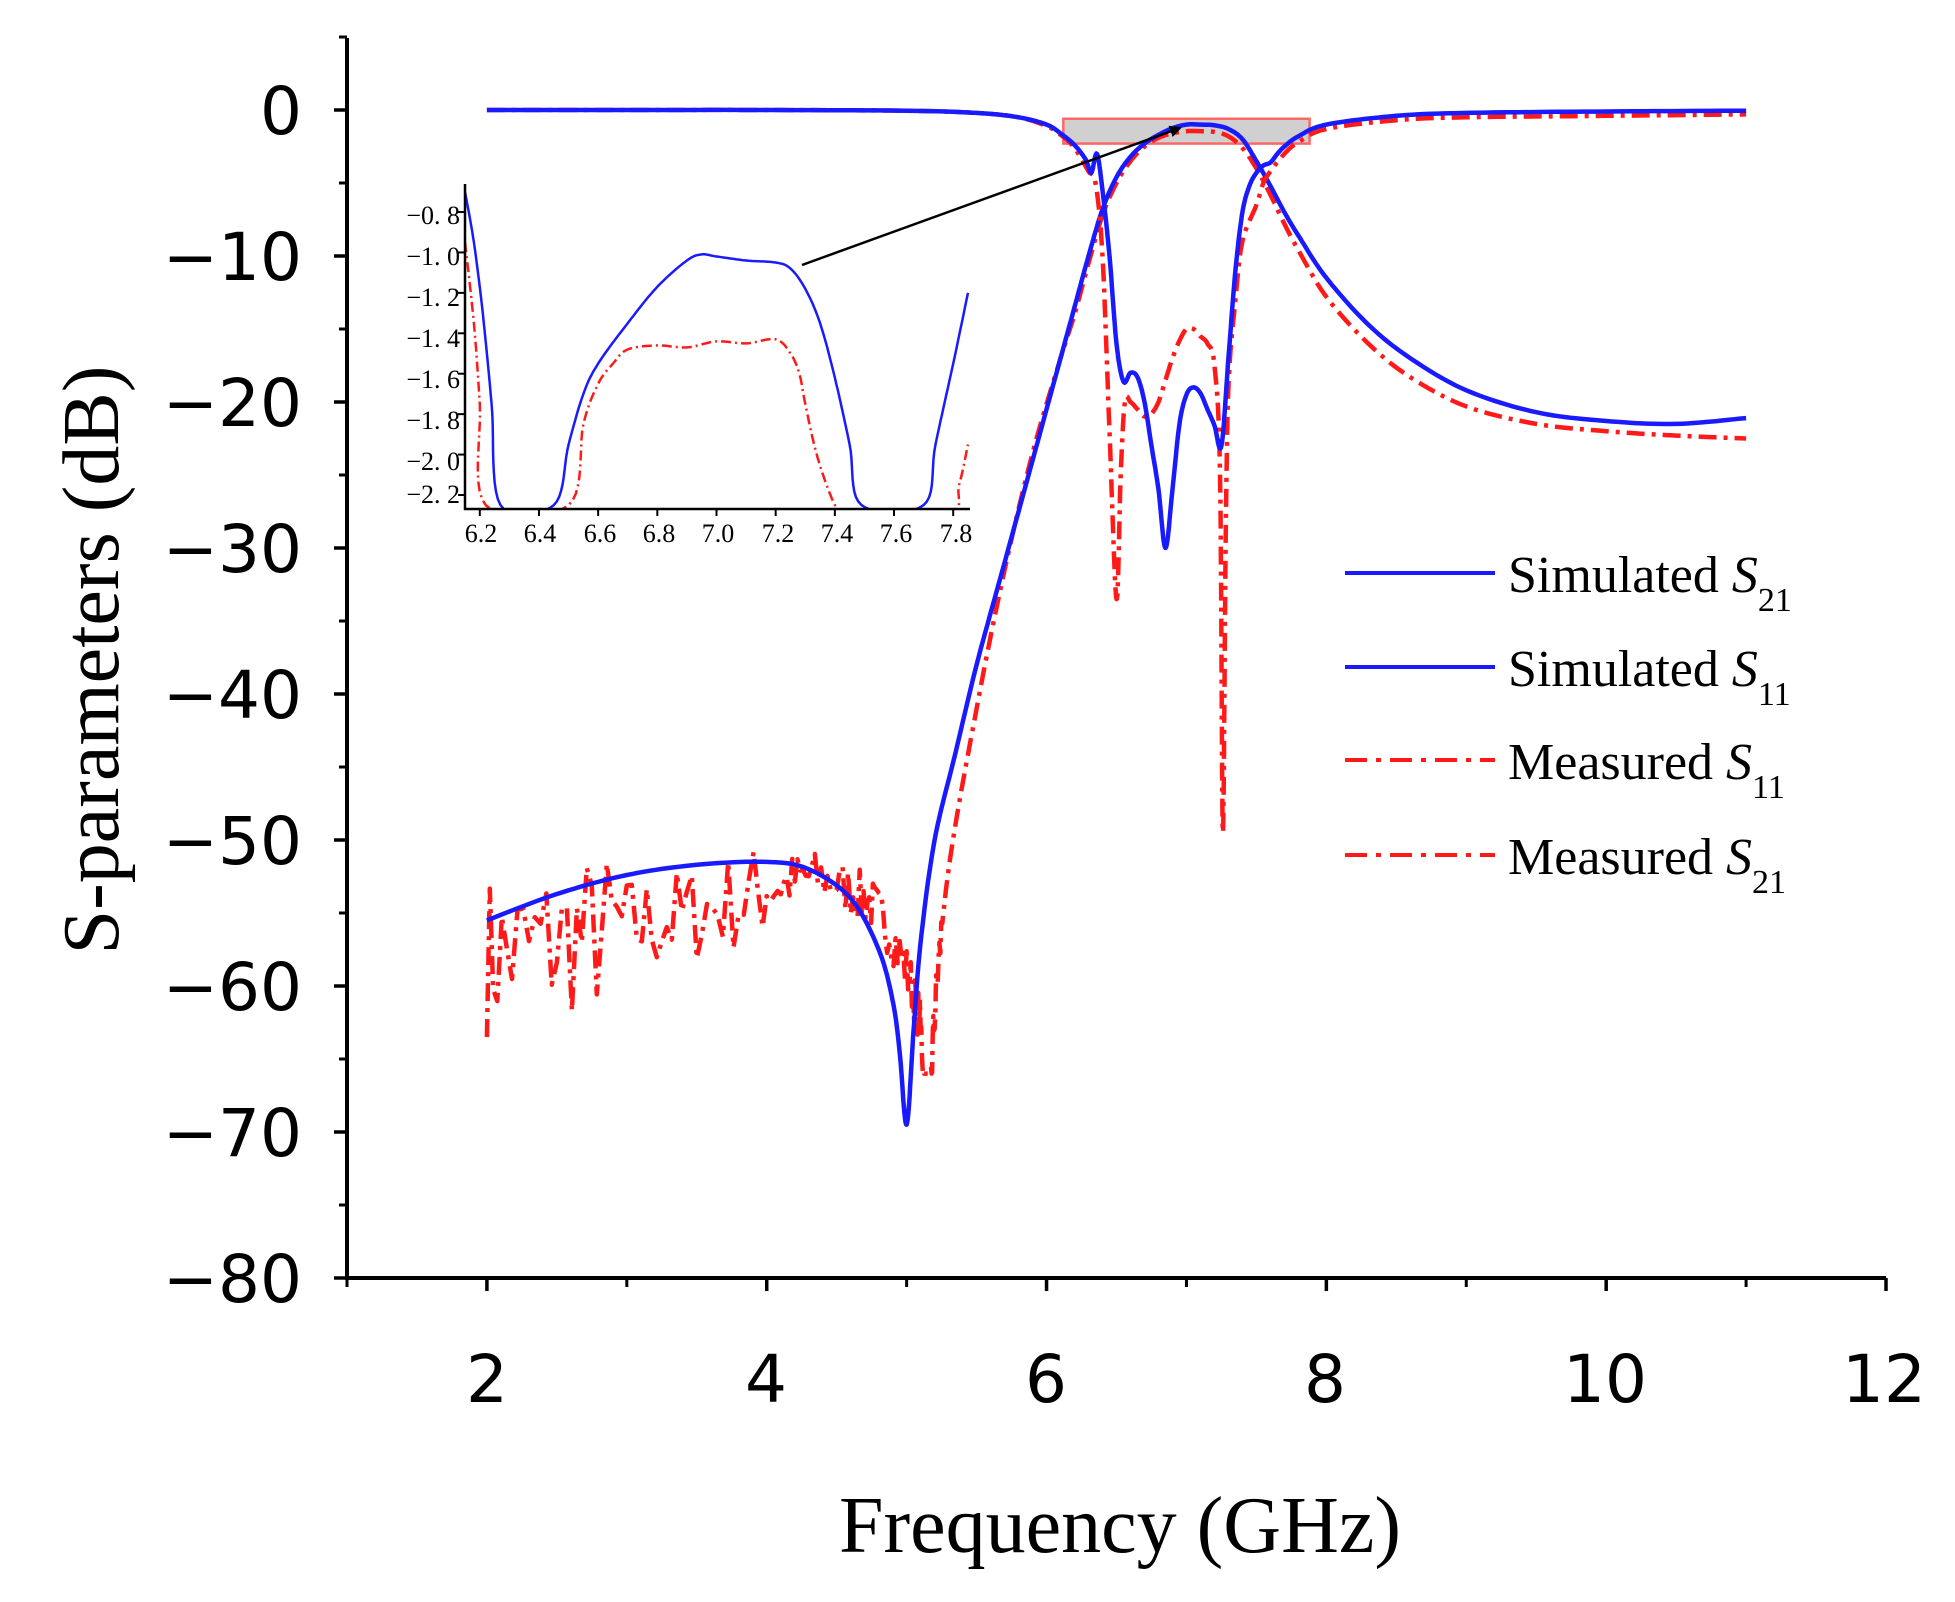 The height and width of the screenshot is (1602, 1955). I want to click on legend-item: Simulated S21, so click(1568, 583).